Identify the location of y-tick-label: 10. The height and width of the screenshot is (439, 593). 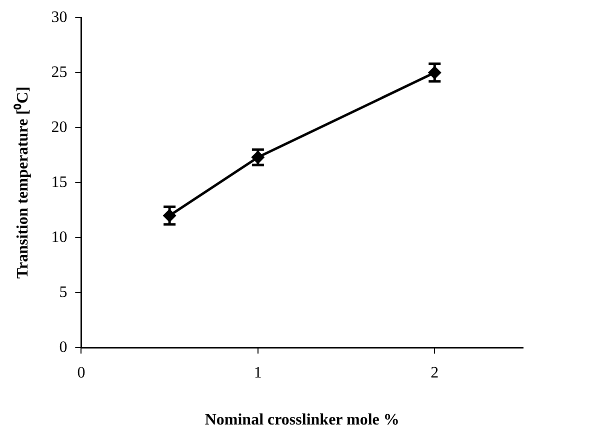
(59, 237).